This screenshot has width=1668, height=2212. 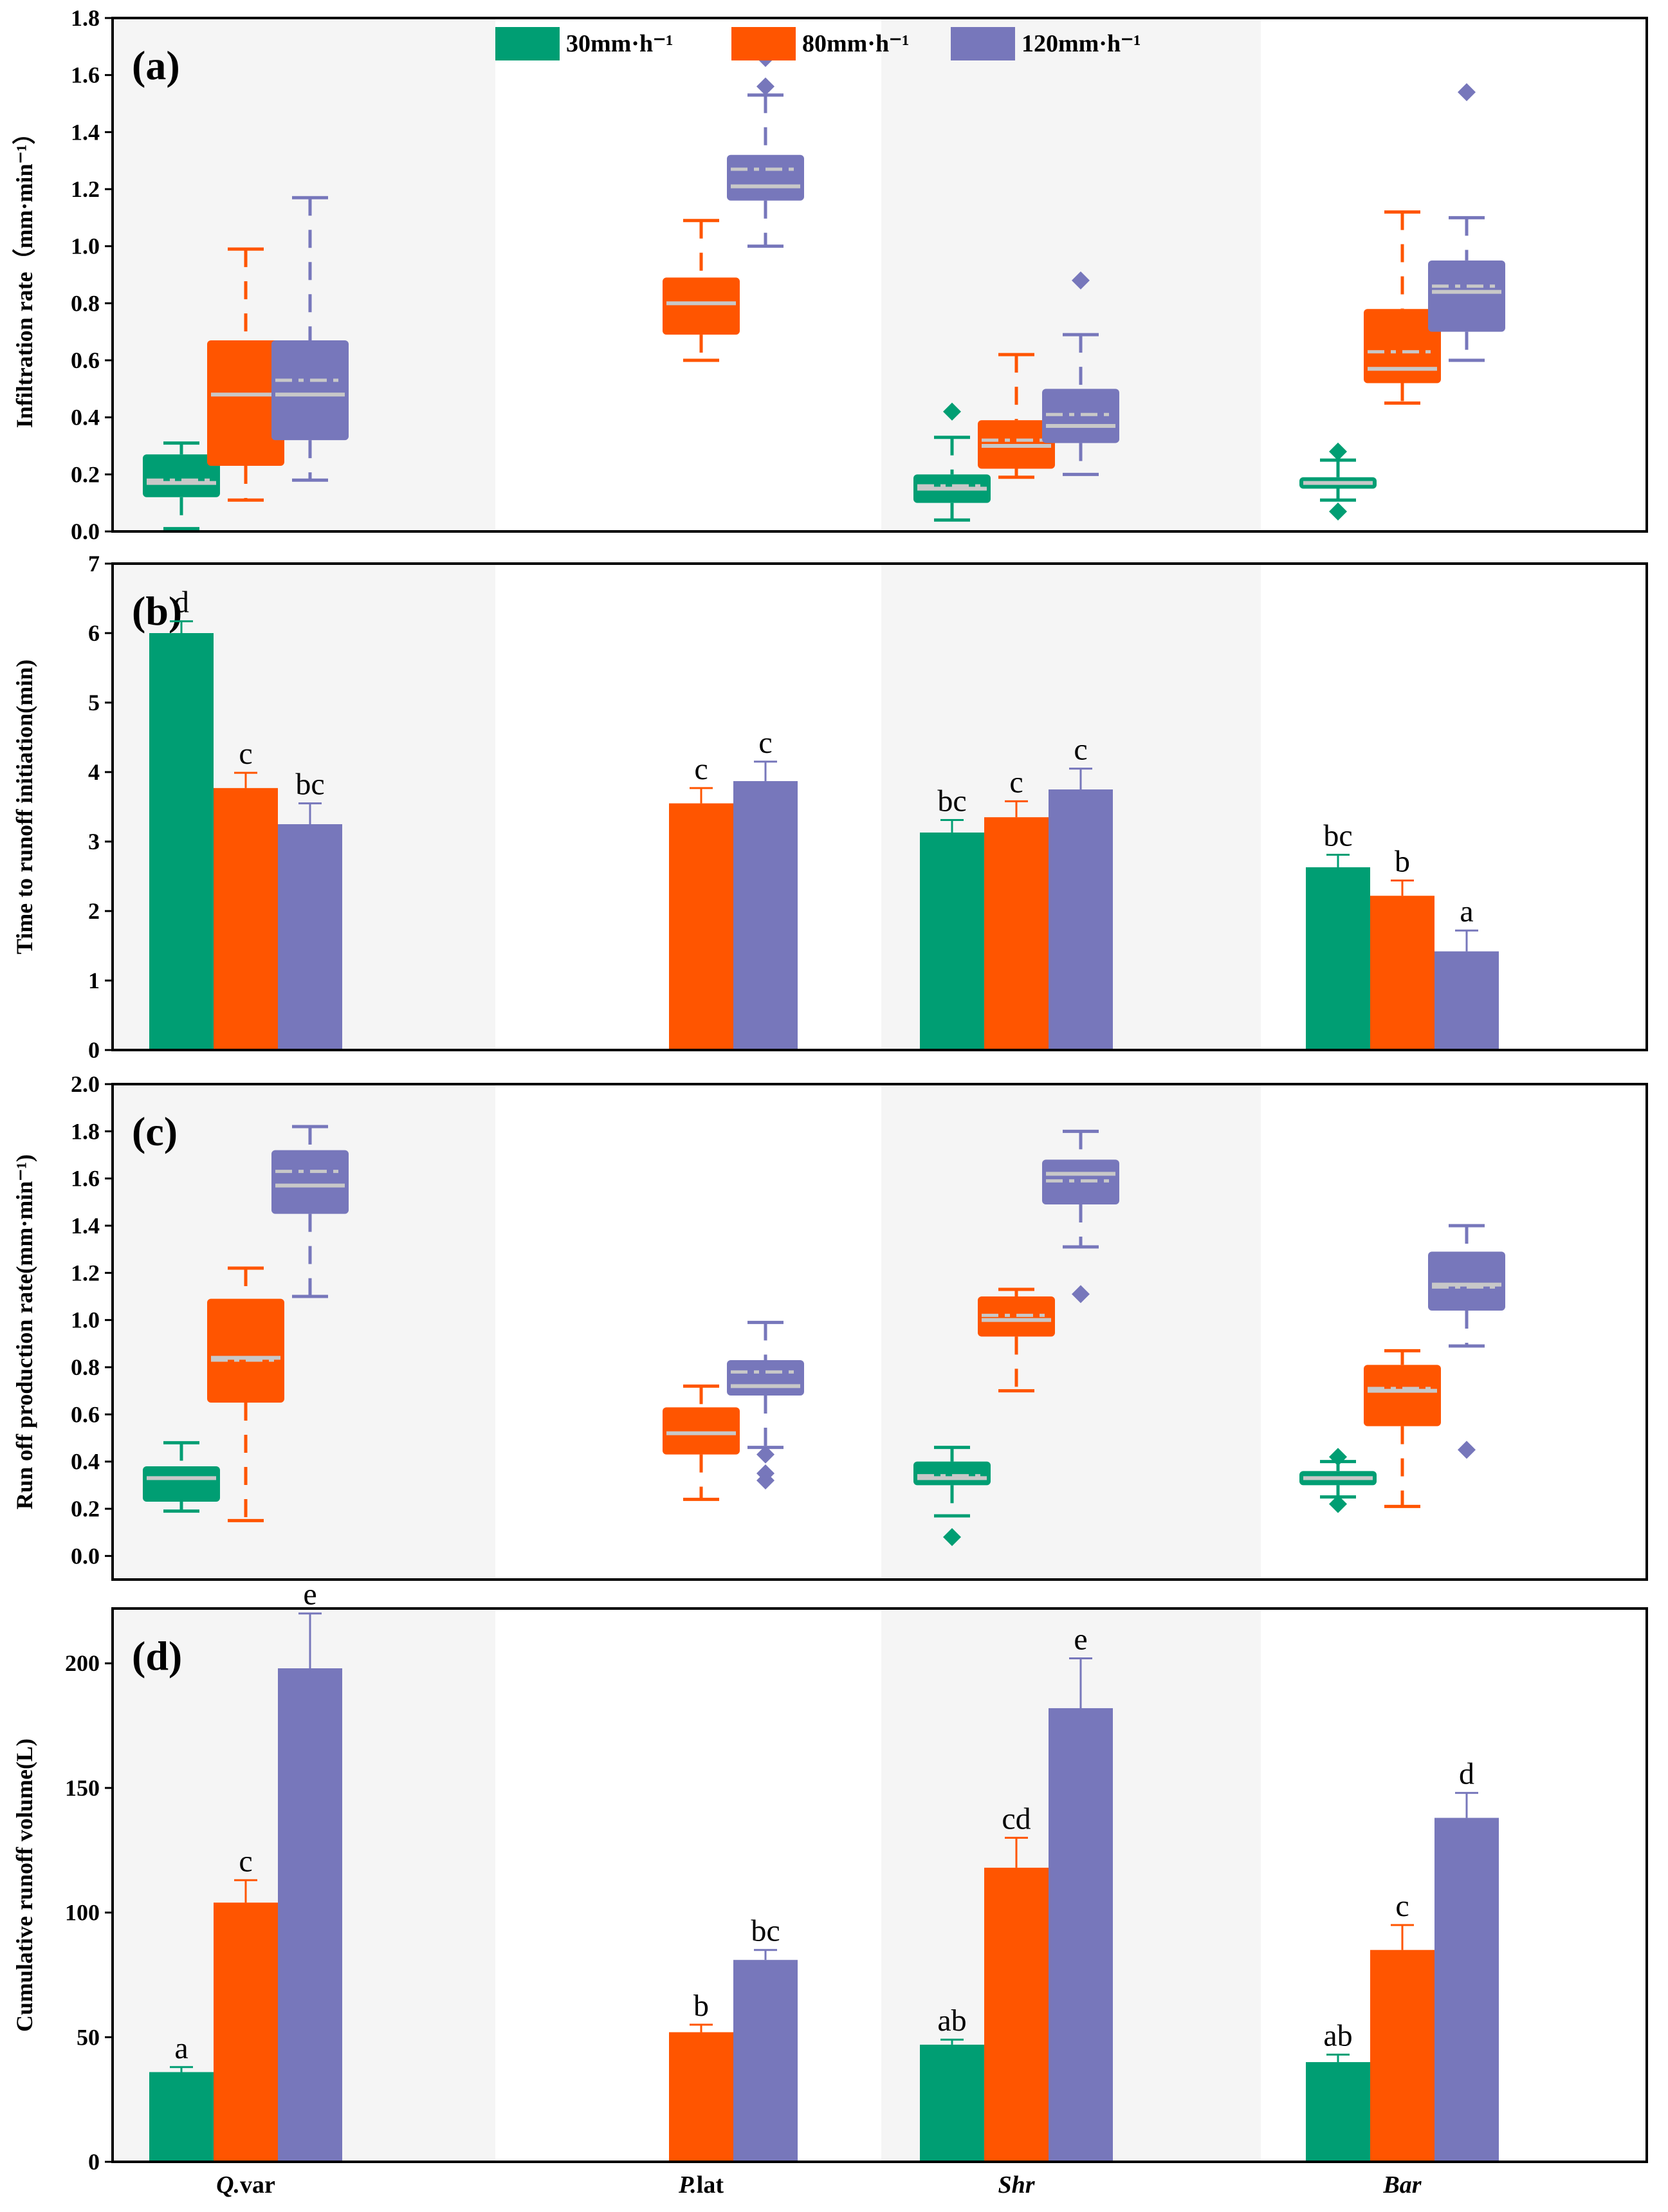 I want to click on y-tick-label: 0.4, so click(x=85, y=1462).